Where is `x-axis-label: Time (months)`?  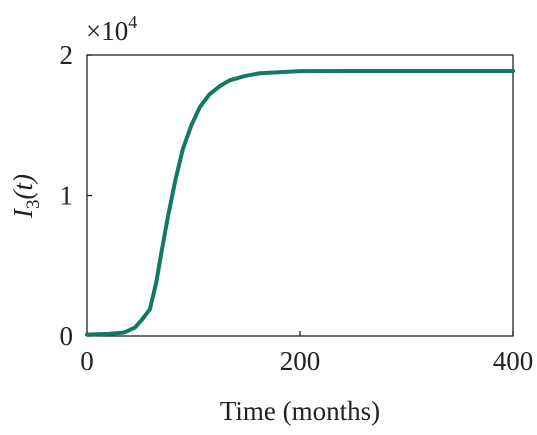 x-axis-label: Time (months) is located at coordinates (300, 411).